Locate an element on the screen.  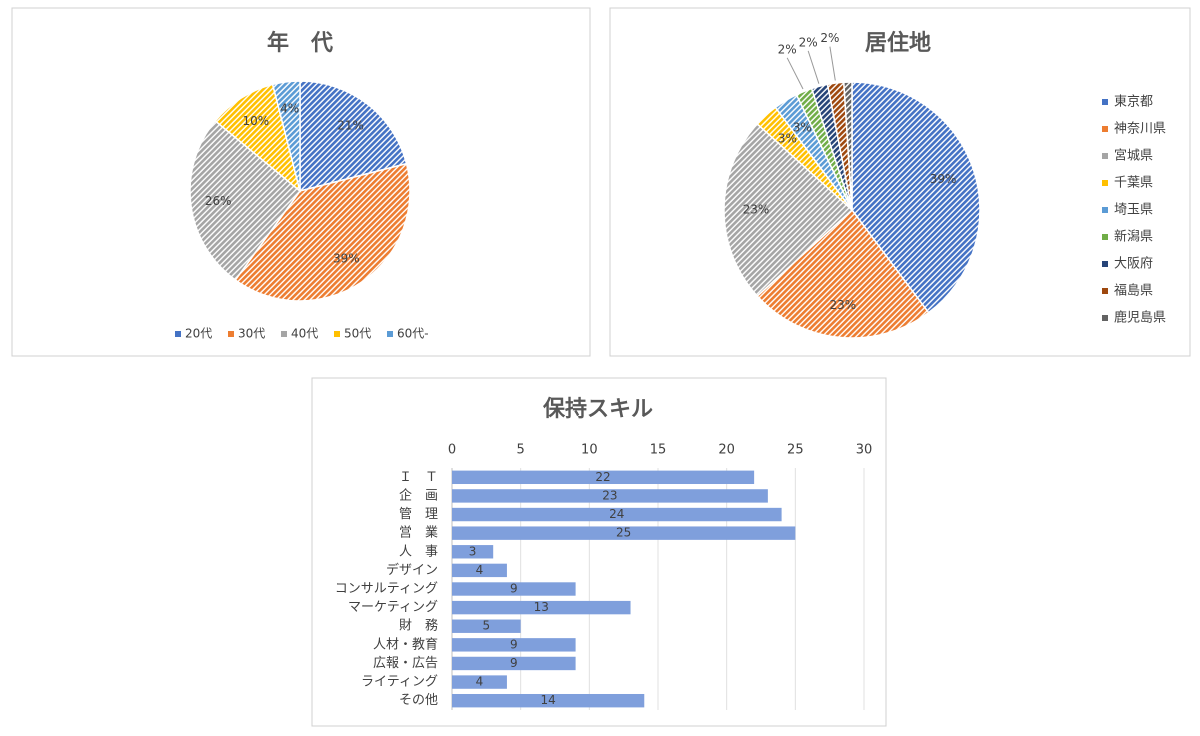
legend-label: 30代 is located at coordinates (251, 334).